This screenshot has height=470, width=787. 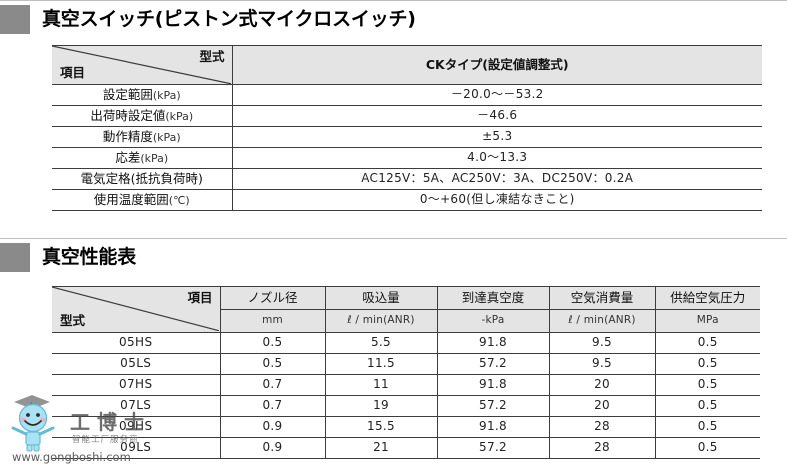 I want to click on cell-suction-flow: 15.5, so click(x=380, y=427).